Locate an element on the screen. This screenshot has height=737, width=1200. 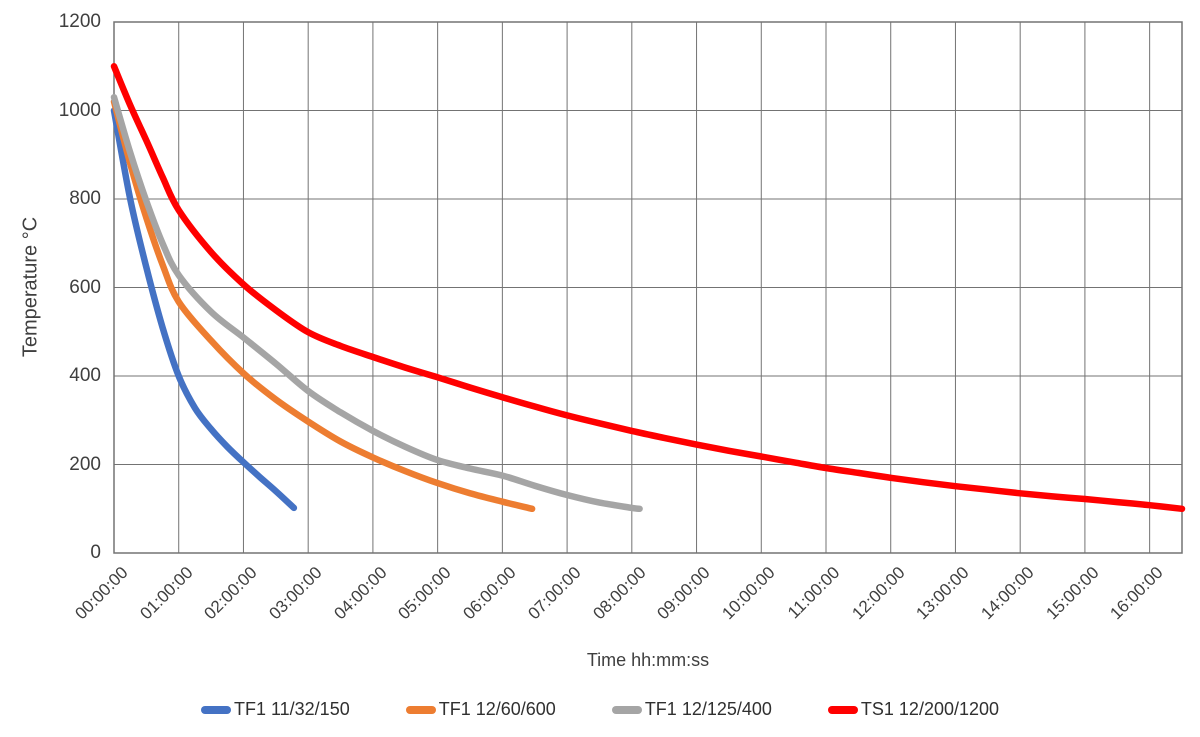
legend-item: TS1 12/200/1200 is located at coordinates (913, 709).